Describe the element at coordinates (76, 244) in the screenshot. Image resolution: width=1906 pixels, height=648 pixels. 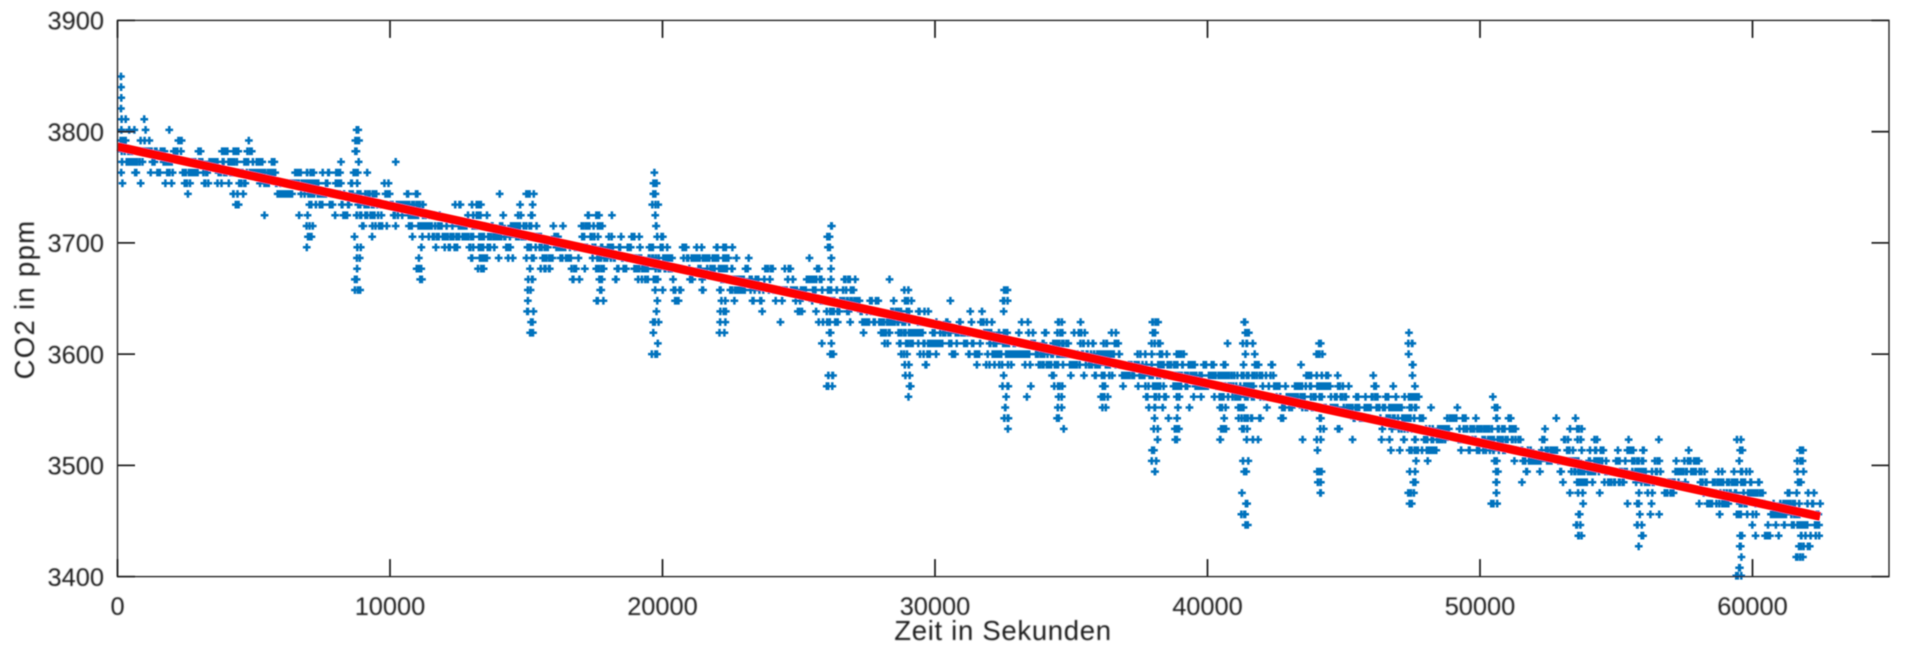
I see `svg-text: 3700` at that location.